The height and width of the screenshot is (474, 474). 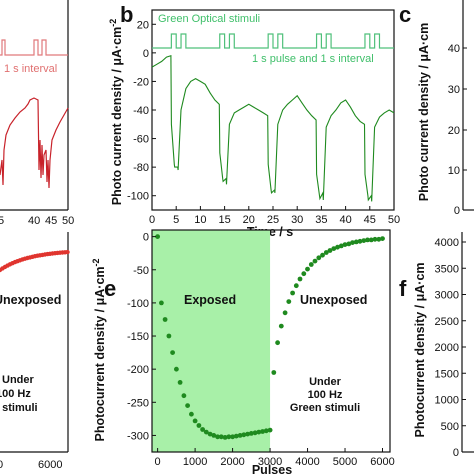 What do you see at coordinates (141, 168) in the screenshot?
I see `panel-b-y-tick-label: -80` at bounding box center [141, 168].